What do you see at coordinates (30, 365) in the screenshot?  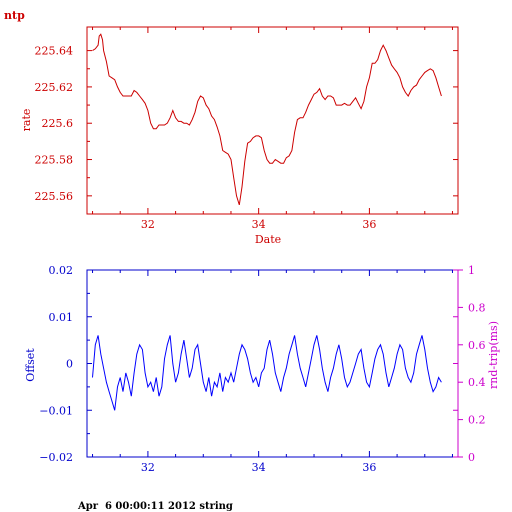 I see `offset-y-axis-label: Offset` at bounding box center [30, 365].